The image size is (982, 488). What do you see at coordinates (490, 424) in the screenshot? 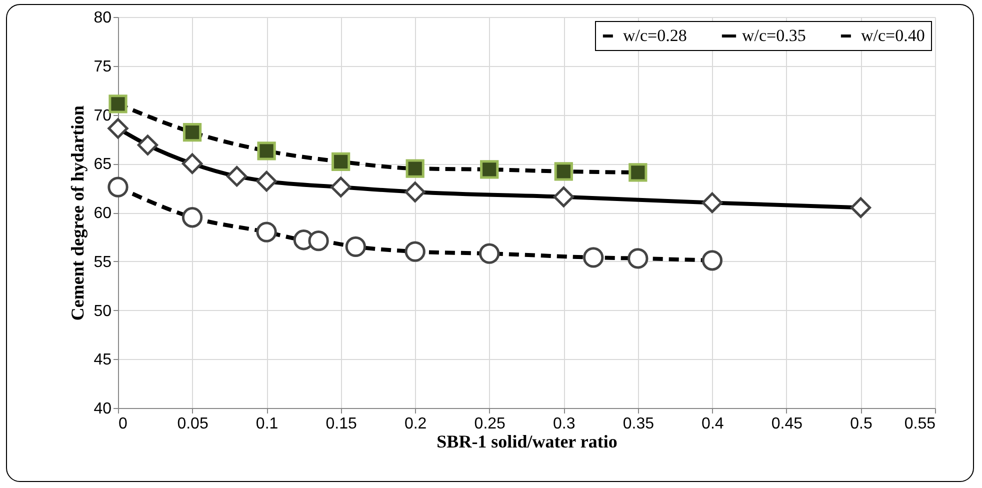
I see `x-tick-label: 0.25` at bounding box center [490, 424].